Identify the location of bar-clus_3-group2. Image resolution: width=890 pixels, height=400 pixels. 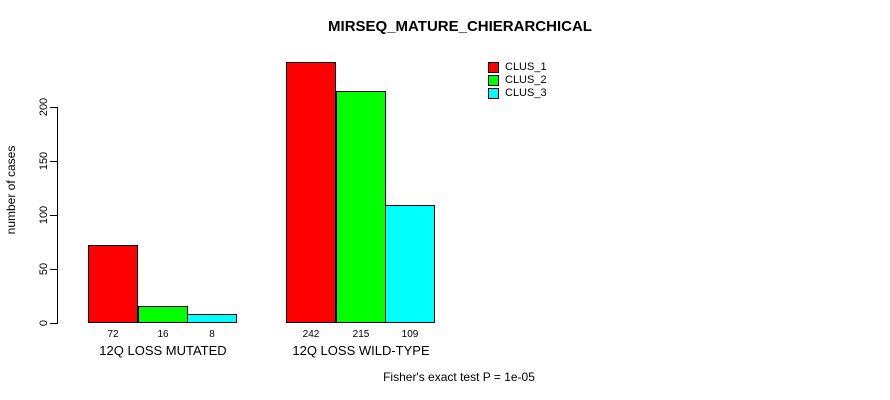
(410, 264).